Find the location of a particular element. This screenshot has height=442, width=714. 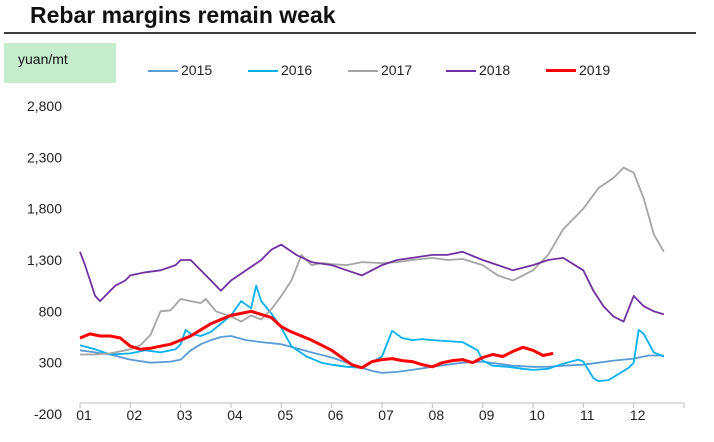

y-axis-ticks: -200 300 800 1,300 1,800 2,300 2,800 is located at coordinates (44, 260).